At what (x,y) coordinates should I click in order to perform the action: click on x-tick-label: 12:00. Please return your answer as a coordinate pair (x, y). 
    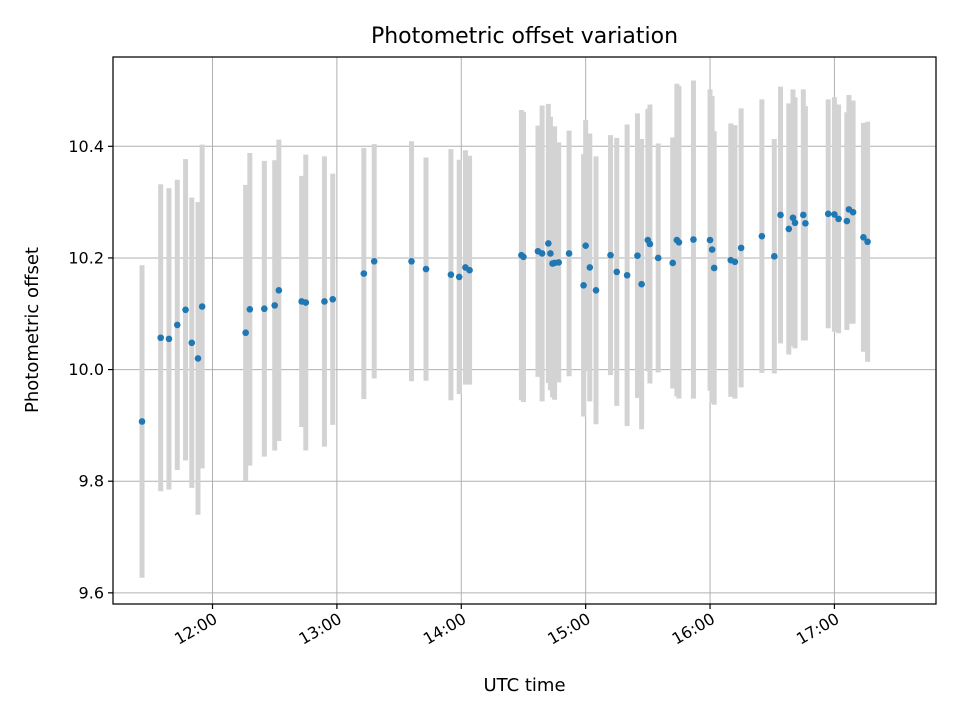
    Looking at the image, I should click on (195, 629).